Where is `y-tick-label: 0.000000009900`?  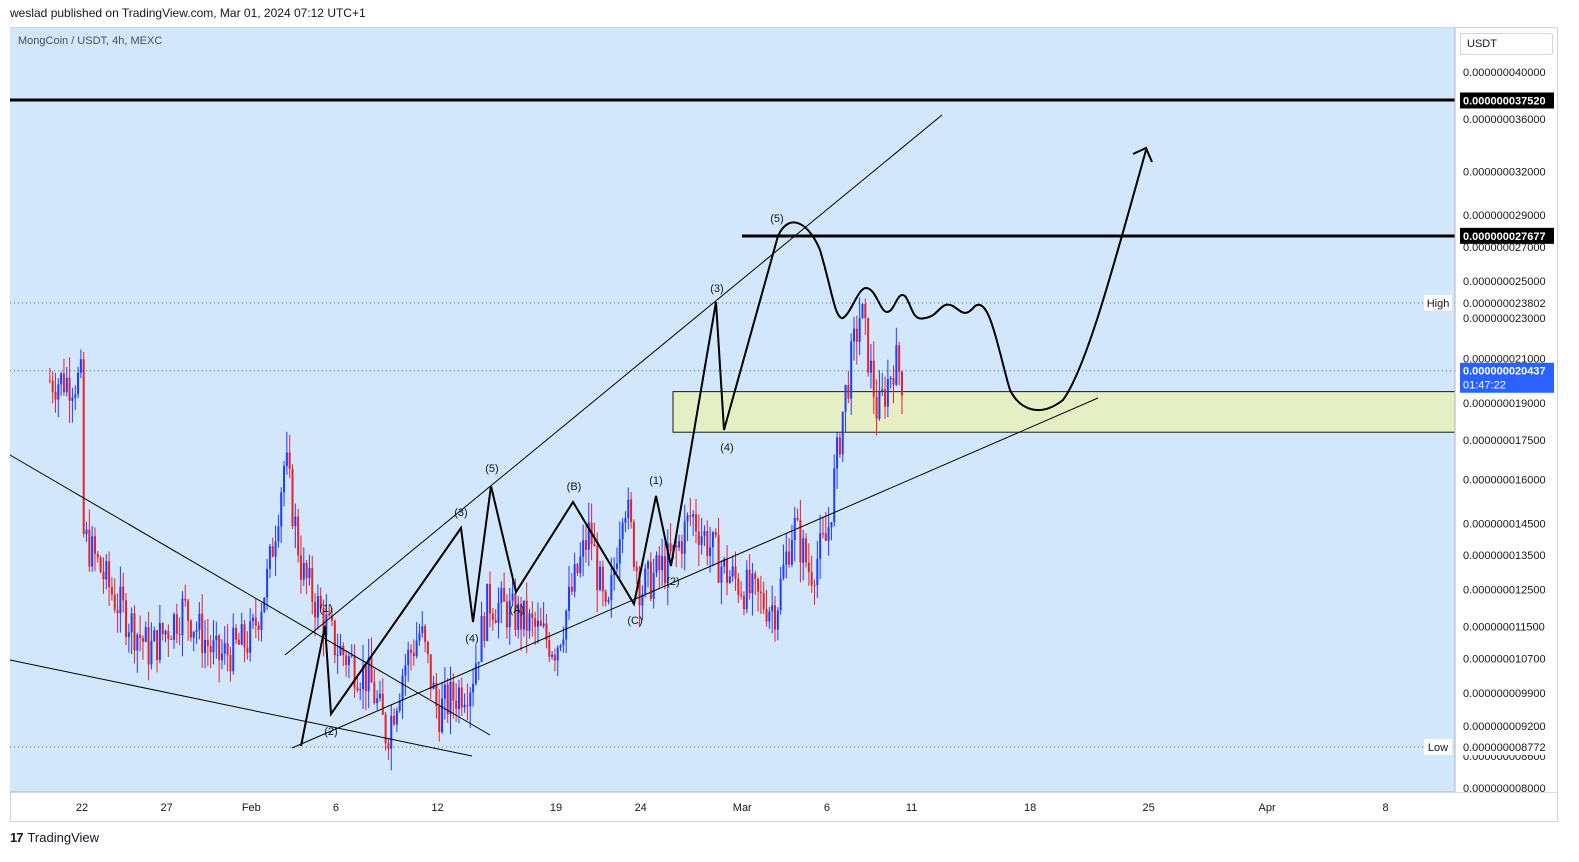 y-tick-label: 0.000000009900 is located at coordinates (1504, 694).